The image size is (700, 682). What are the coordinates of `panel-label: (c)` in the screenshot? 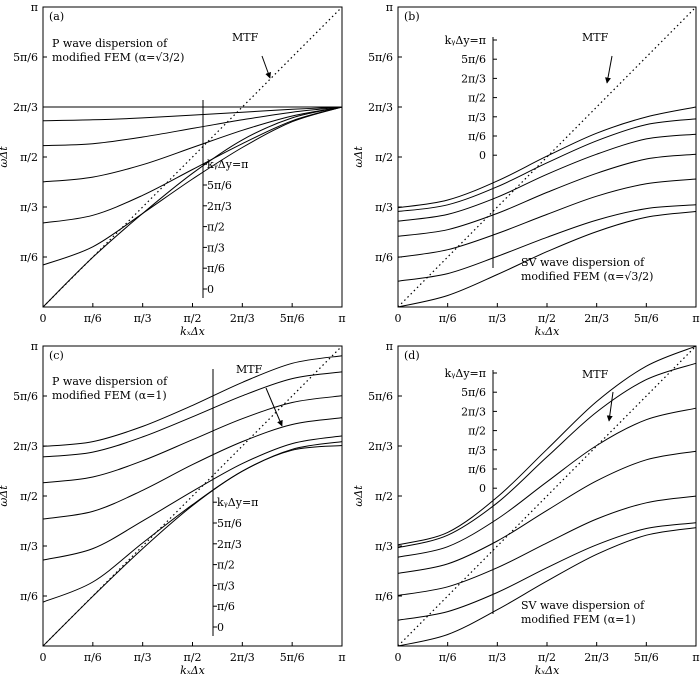 It's located at (56, 355).